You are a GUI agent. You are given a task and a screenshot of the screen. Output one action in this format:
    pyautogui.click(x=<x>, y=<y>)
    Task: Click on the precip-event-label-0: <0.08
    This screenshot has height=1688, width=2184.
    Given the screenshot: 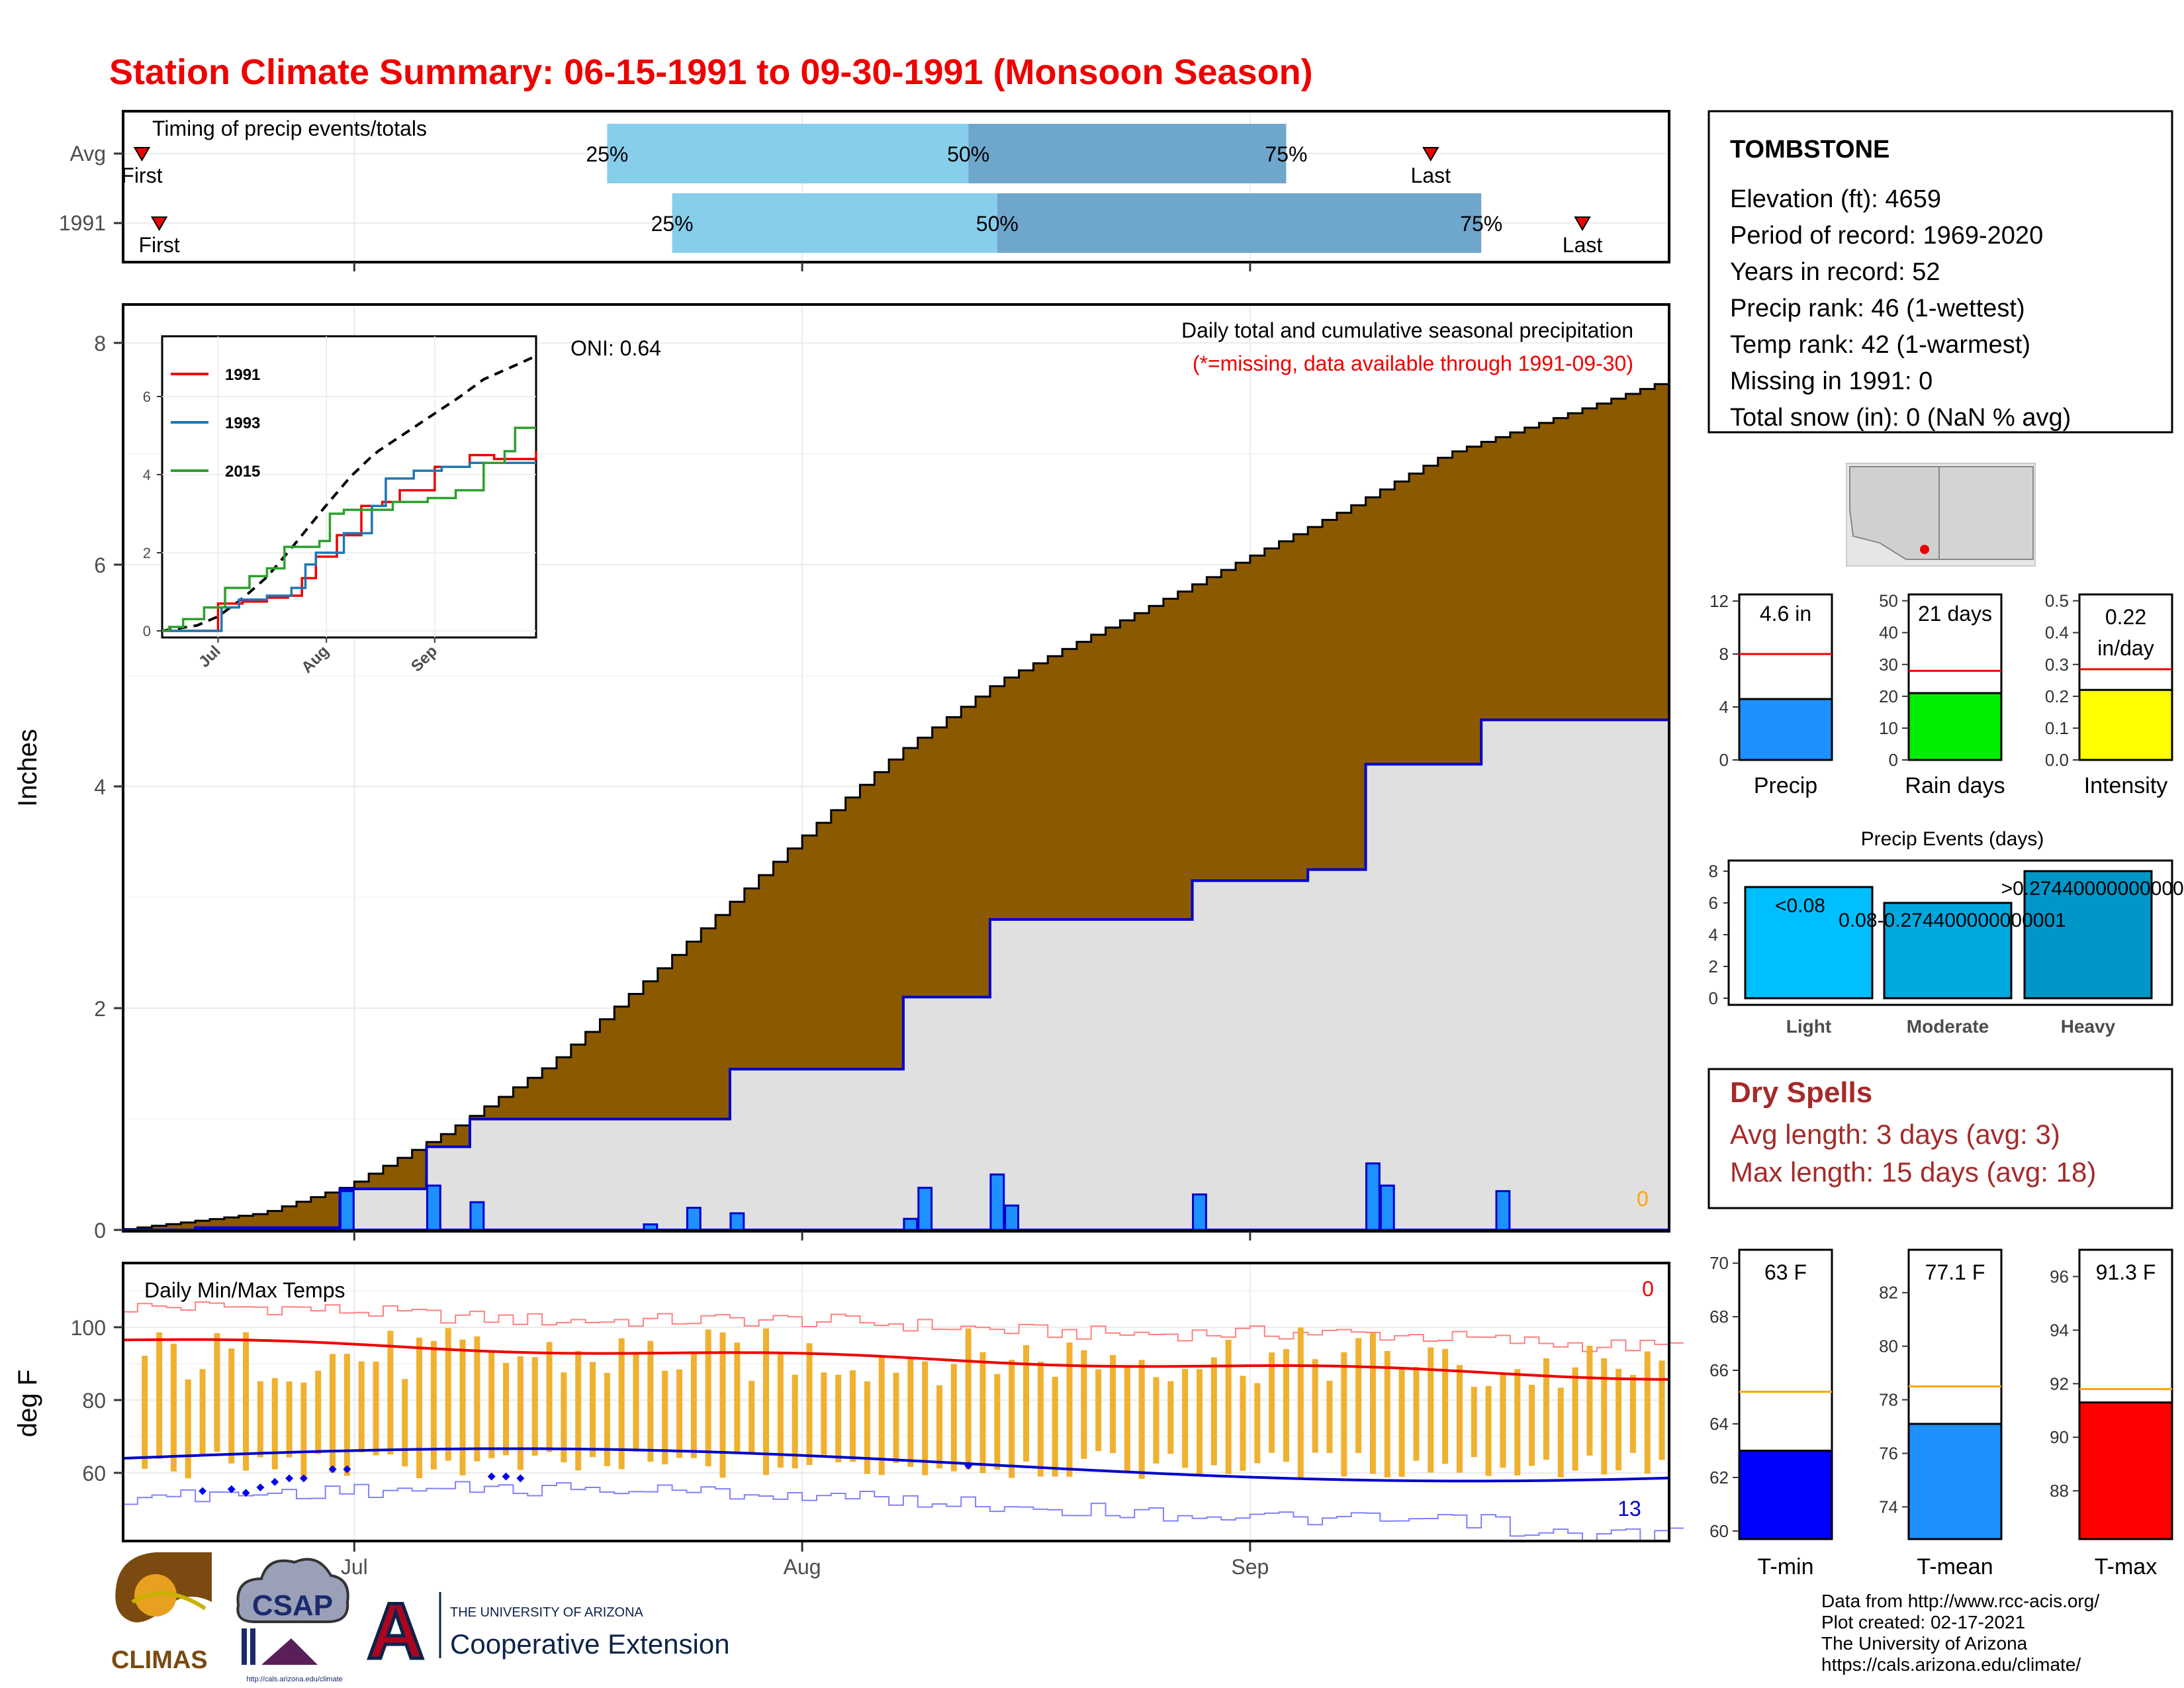 What is the action you would take?
    pyautogui.click(x=1800, y=906)
    